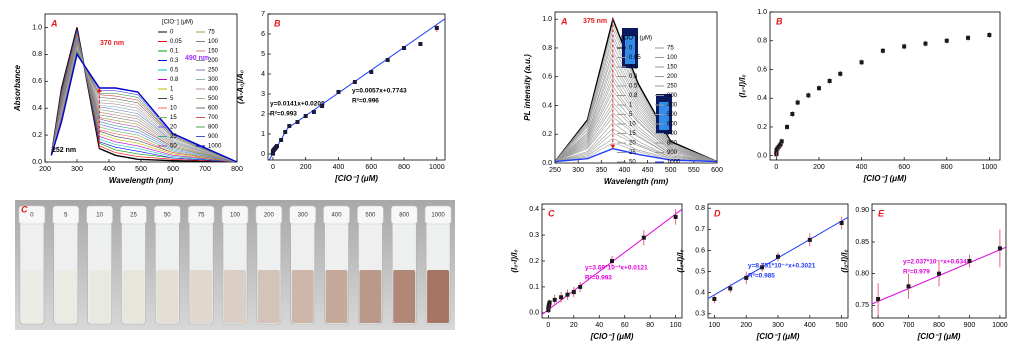 This screenshot has width=1021, height=352. What do you see at coordinates (201, 216) in the screenshot?
I see `vial-label: 75` at bounding box center [201, 216].